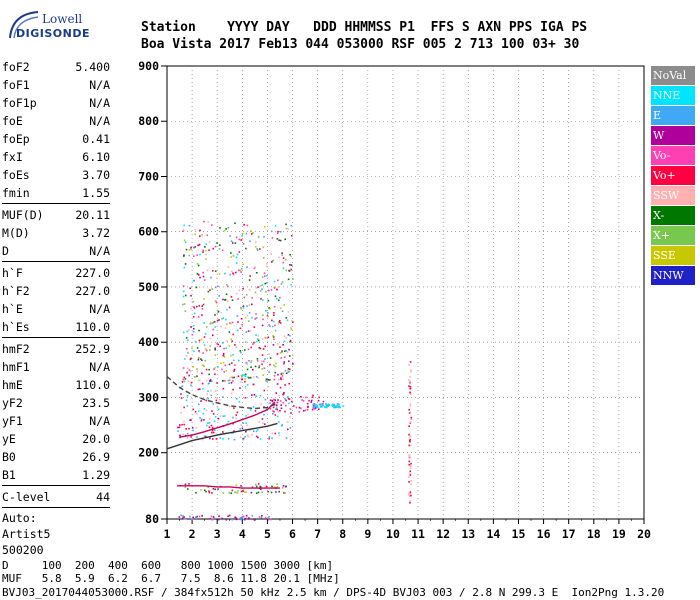 Image resolution: width=700 pixels, height=600 pixels. What do you see at coordinates (16, 327) in the screenshot?
I see `param-key: h`Es` at bounding box center [16, 327].